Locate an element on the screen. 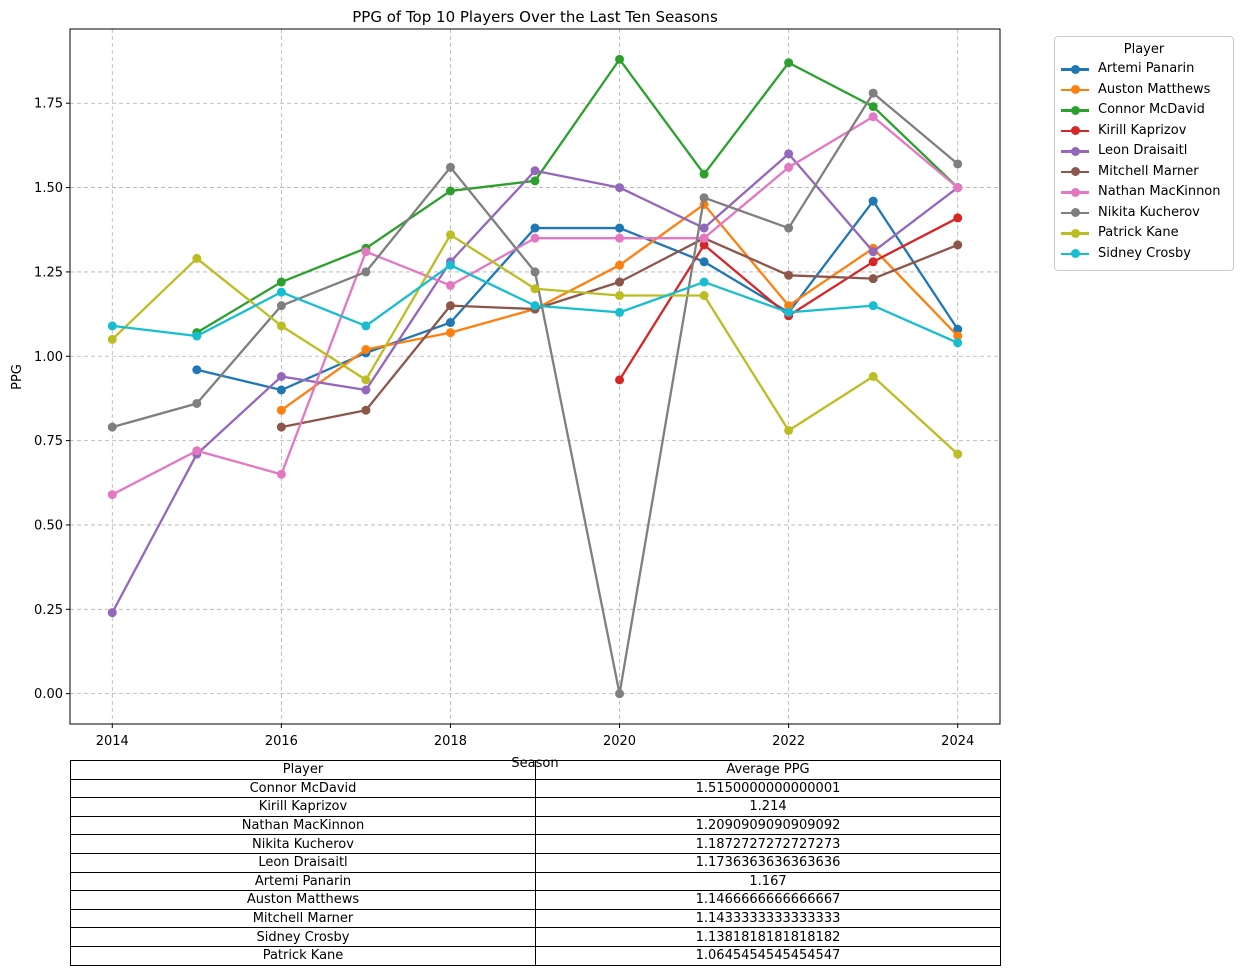  series-sidney-crosby is located at coordinates (535, 304).